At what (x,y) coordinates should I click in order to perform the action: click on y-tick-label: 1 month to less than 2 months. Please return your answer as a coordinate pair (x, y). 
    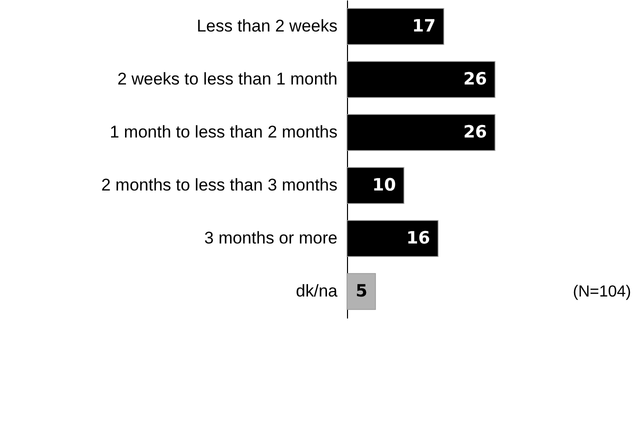
    Looking at the image, I should click on (224, 132).